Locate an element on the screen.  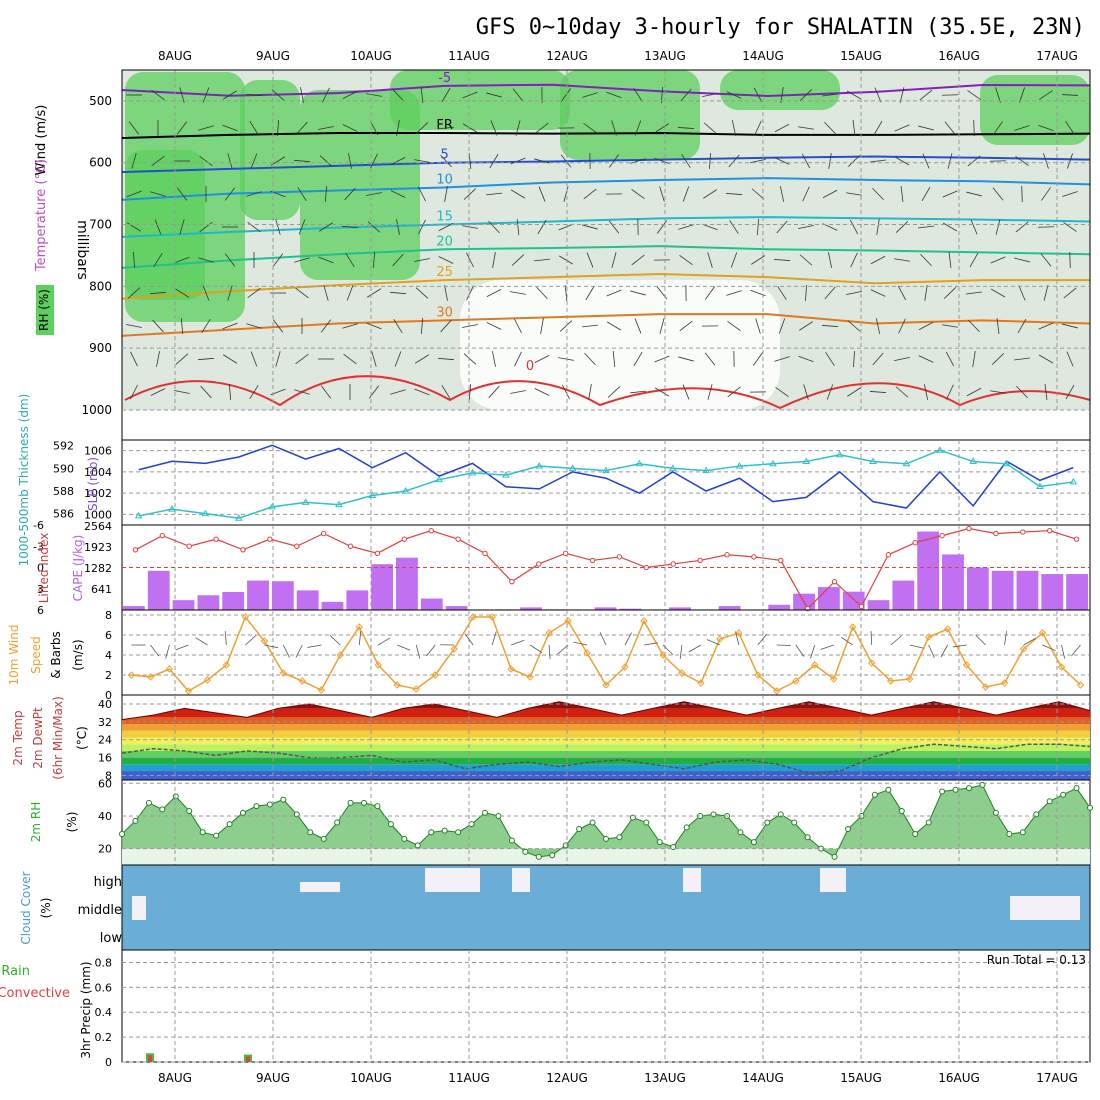
pressure-tick-label: 900 is located at coordinates (100, 348).